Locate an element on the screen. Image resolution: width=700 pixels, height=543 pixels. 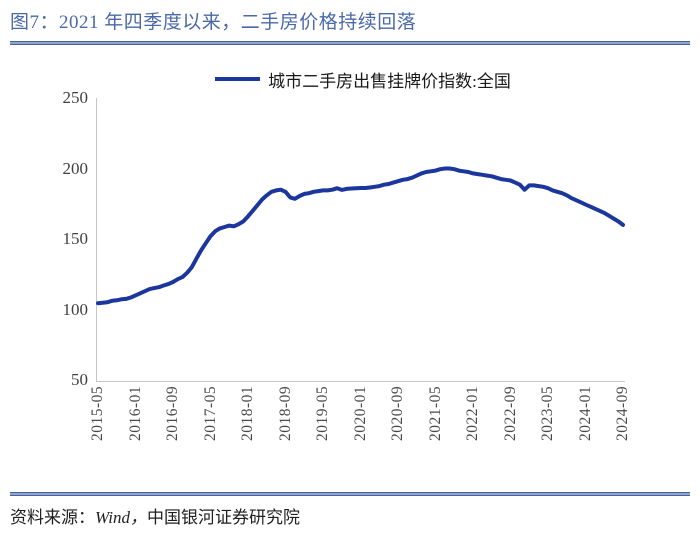
x-tick-label: 2019-05 is located at coordinates (322, 414).